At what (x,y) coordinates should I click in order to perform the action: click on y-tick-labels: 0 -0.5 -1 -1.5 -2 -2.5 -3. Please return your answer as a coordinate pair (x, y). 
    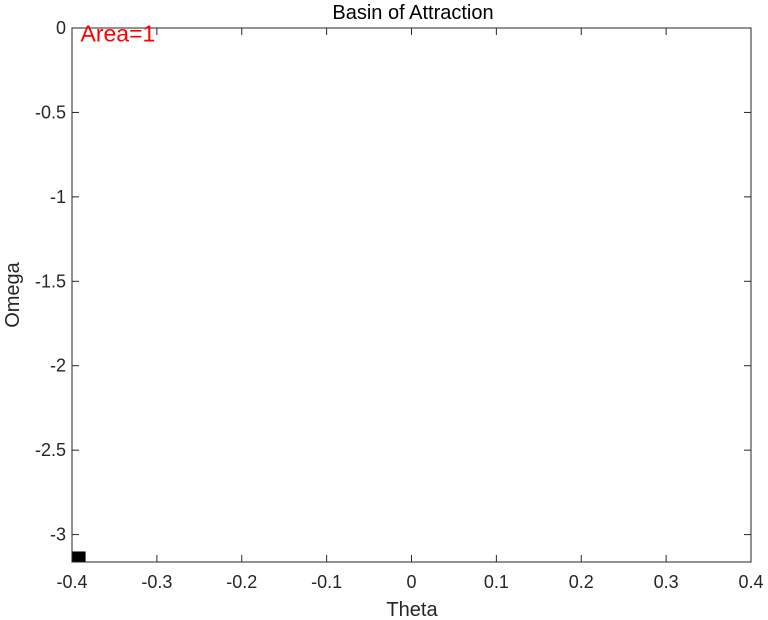
    Looking at the image, I should click on (50, 281).